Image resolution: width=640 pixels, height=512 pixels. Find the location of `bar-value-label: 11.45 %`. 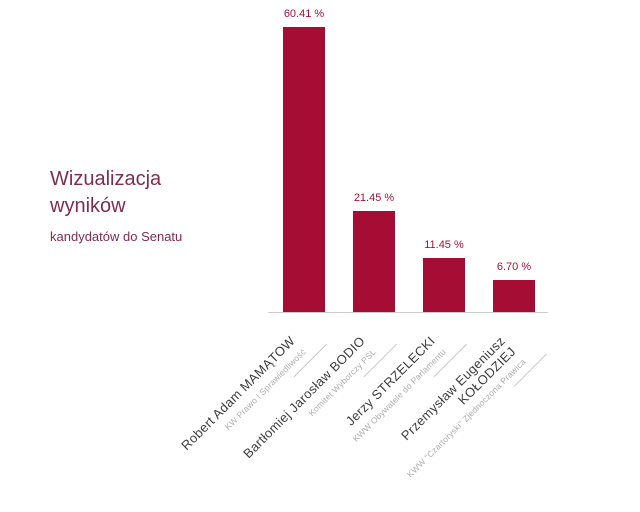

bar-value-label: 11.45 % is located at coordinates (444, 245).